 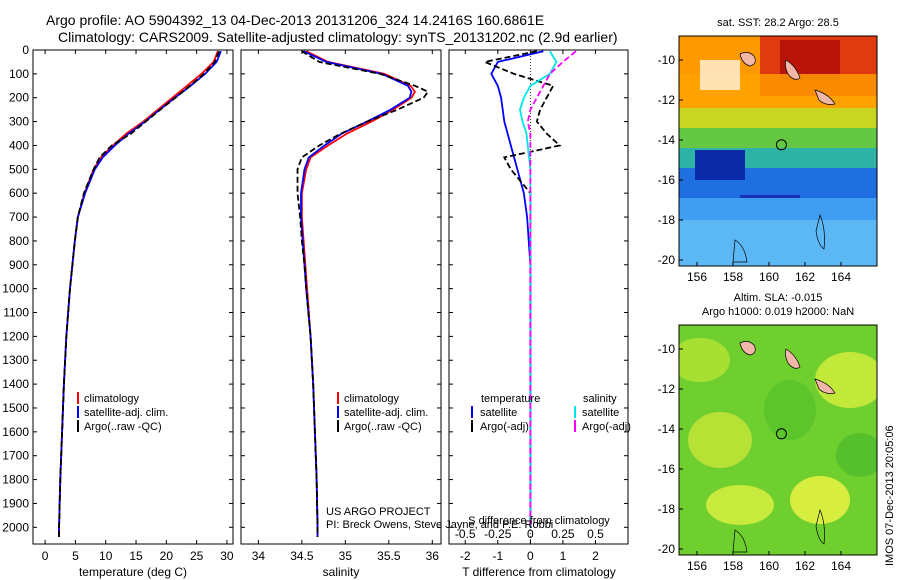 I want to click on y-tick-label: 1700, so click(x=15, y=456).